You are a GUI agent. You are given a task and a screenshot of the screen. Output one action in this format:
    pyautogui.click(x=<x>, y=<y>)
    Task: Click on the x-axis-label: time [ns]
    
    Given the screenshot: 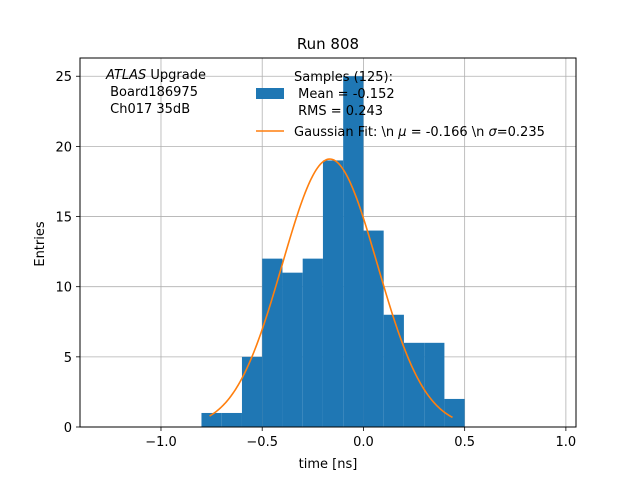 What is the action you would take?
    pyautogui.click(x=328, y=464)
    